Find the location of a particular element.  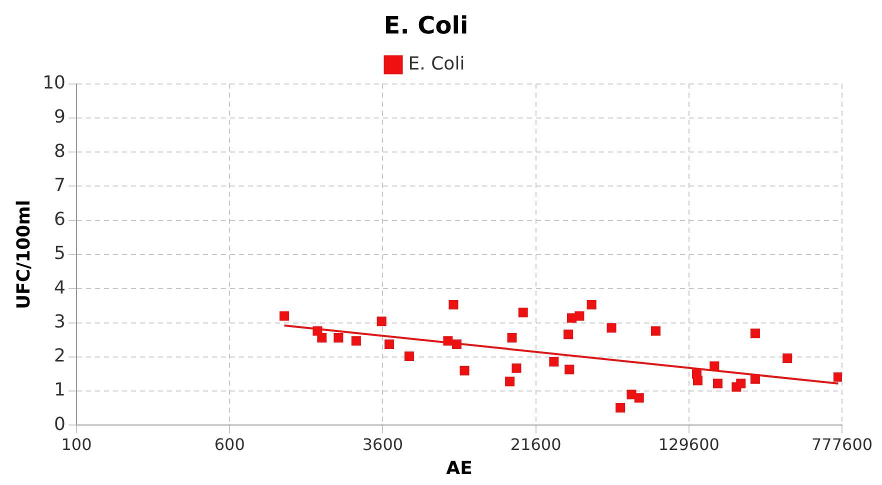

x-tick-label: 777600 is located at coordinates (842, 444).